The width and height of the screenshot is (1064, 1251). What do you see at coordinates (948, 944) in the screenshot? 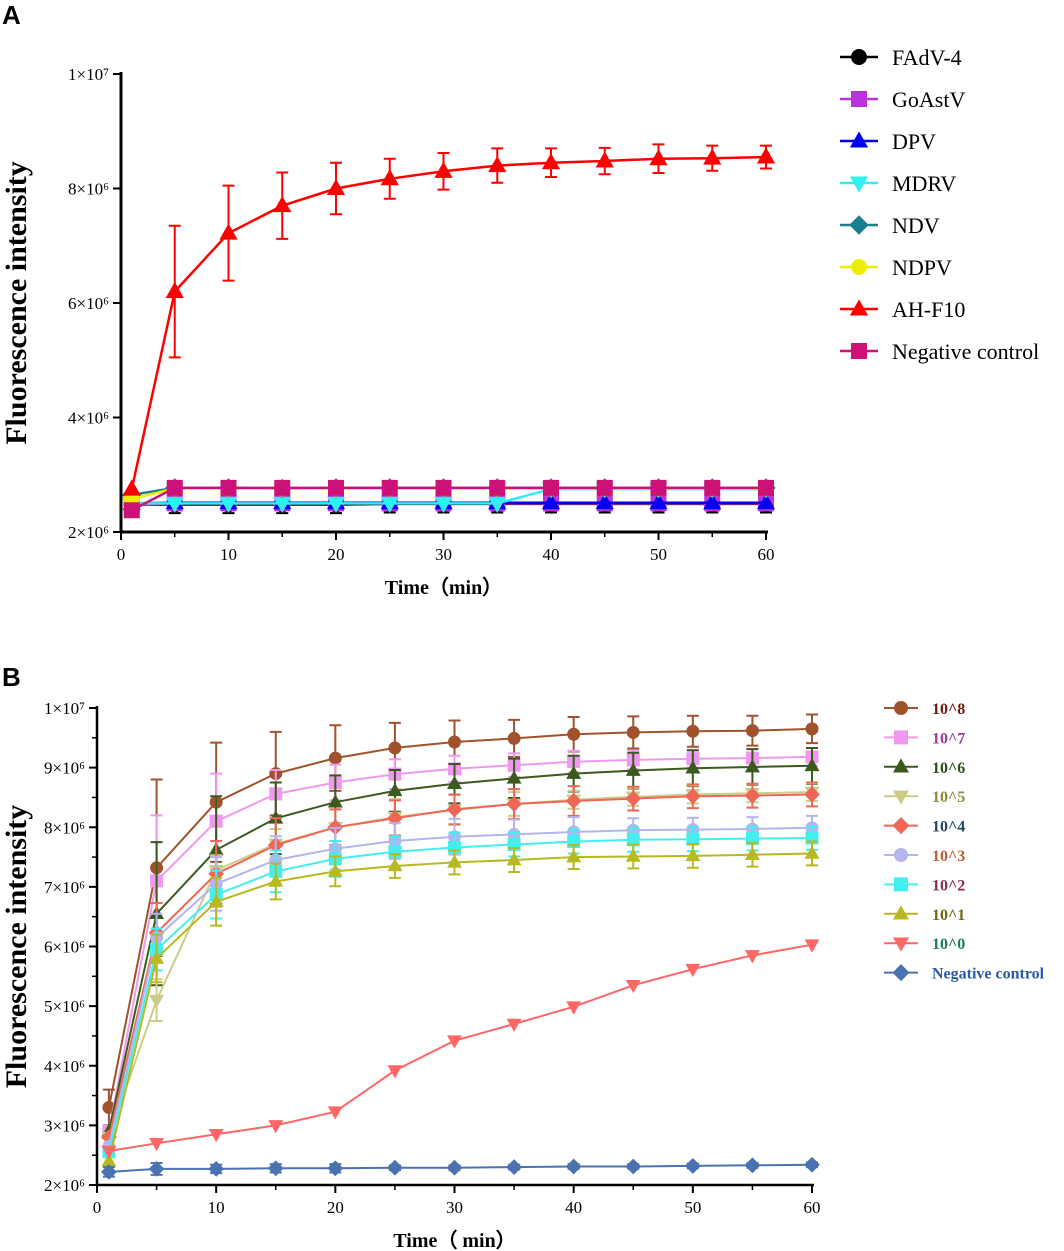
I see `legend-label: 10^0` at bounding box center [948, 944].